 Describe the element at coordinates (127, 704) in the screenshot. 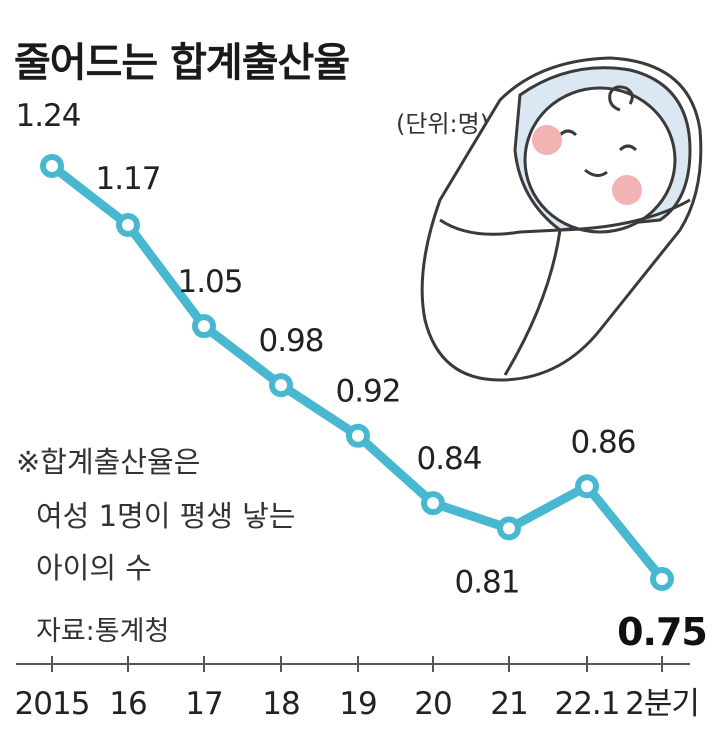

I see `x-tick-label: 16` at that location.